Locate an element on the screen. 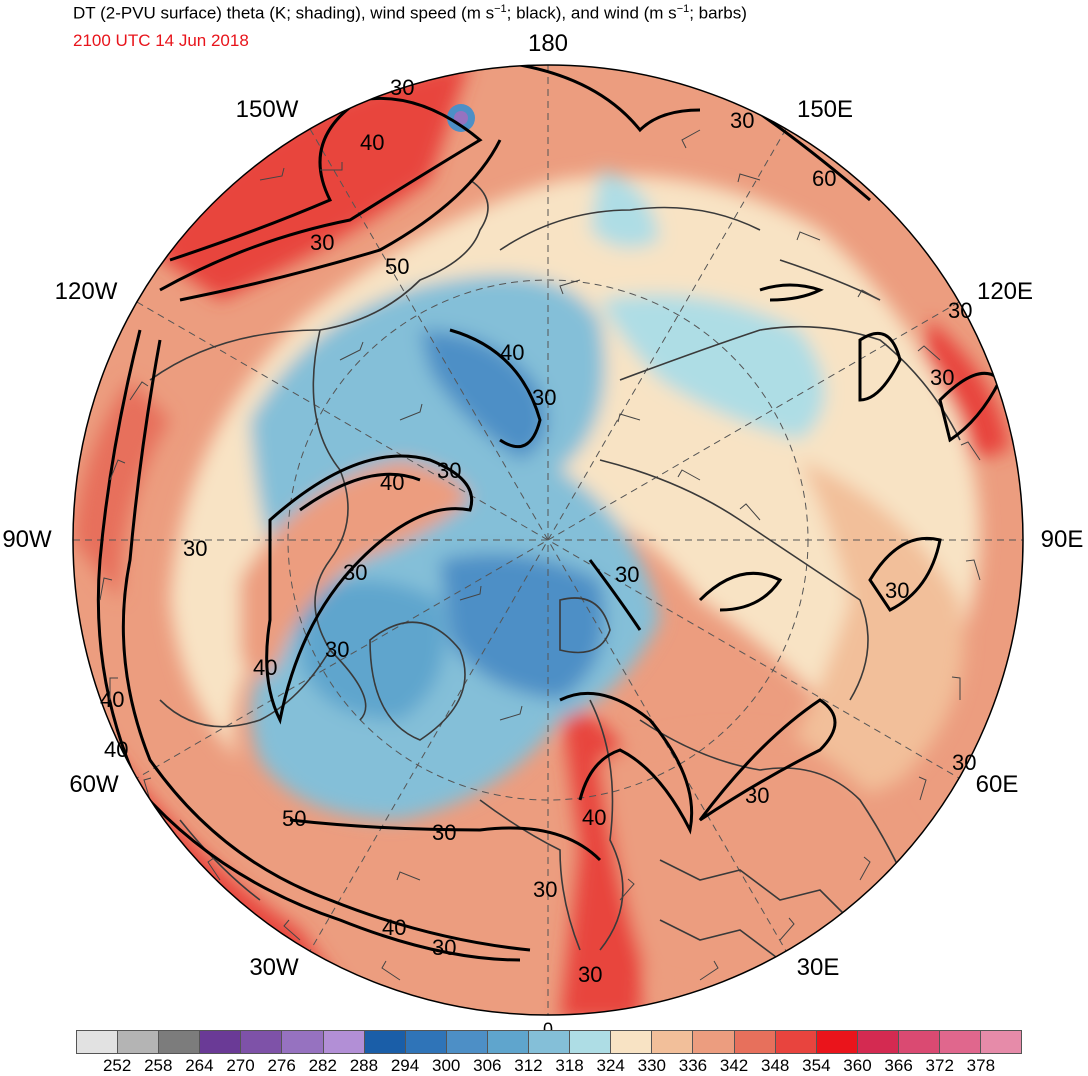 The height and width of the screenshot is (1076, 1088). title-text-2: ; black), and wind (m s is located at coordinates (591, 13).